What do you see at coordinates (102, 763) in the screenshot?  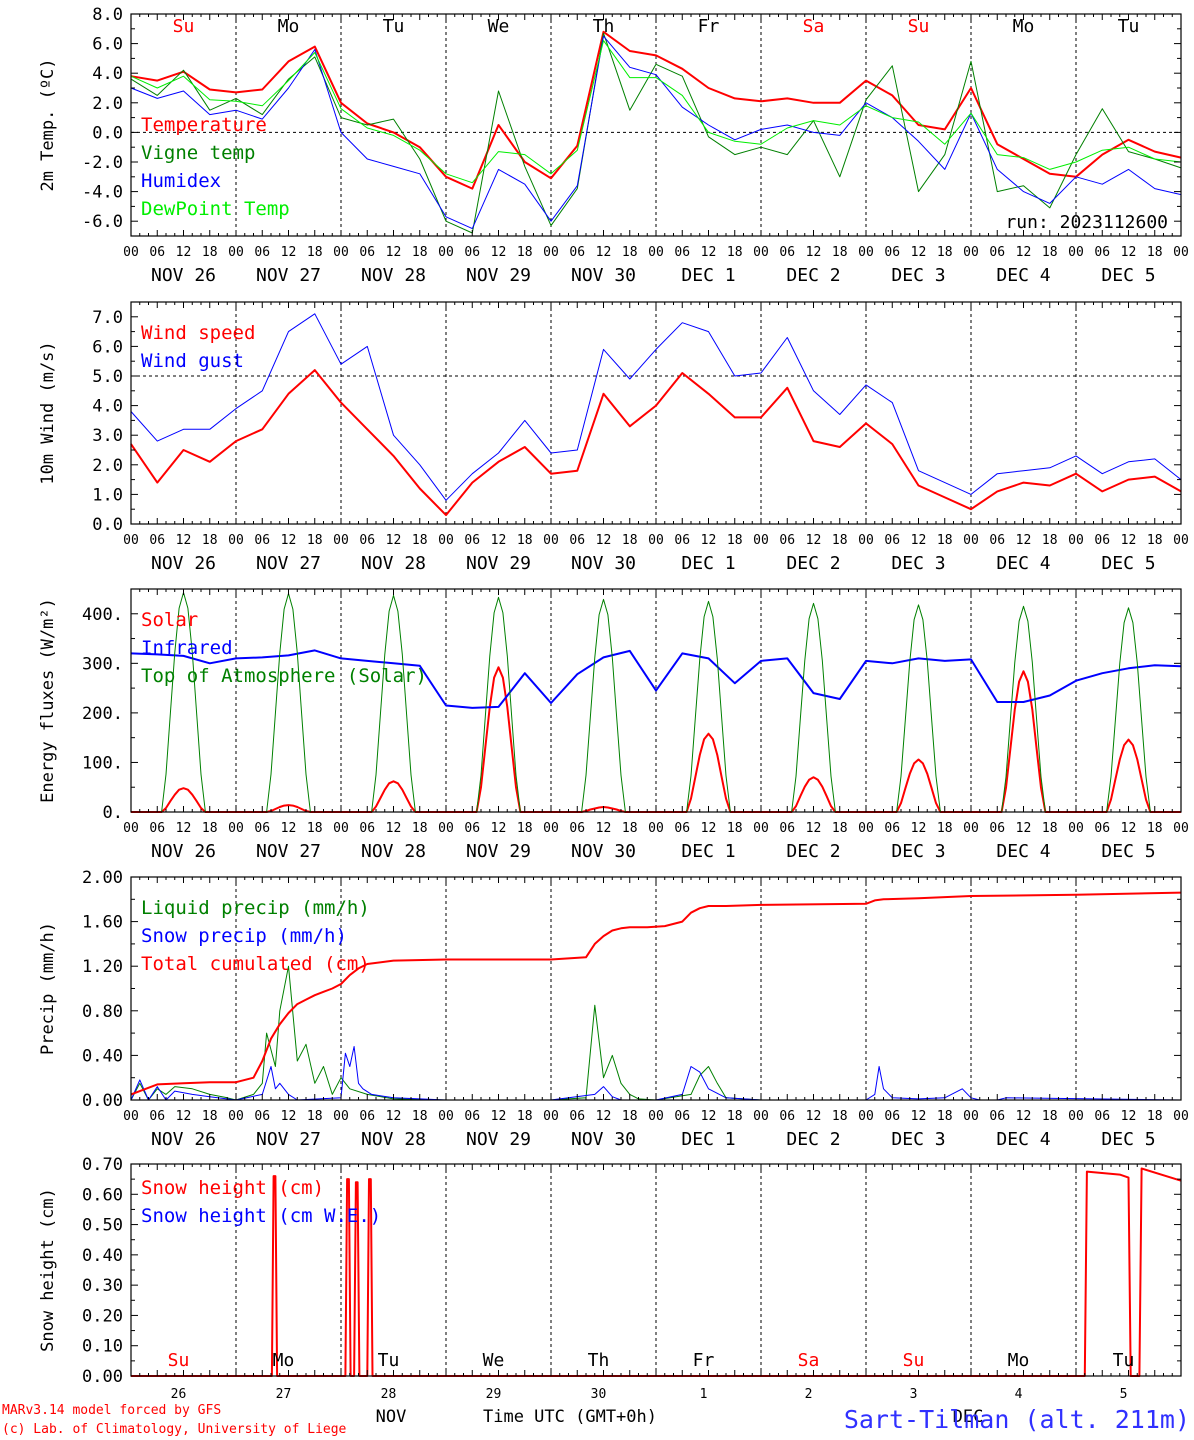 I see `y-tick-label: 100.` at bounding box center [102, 763].